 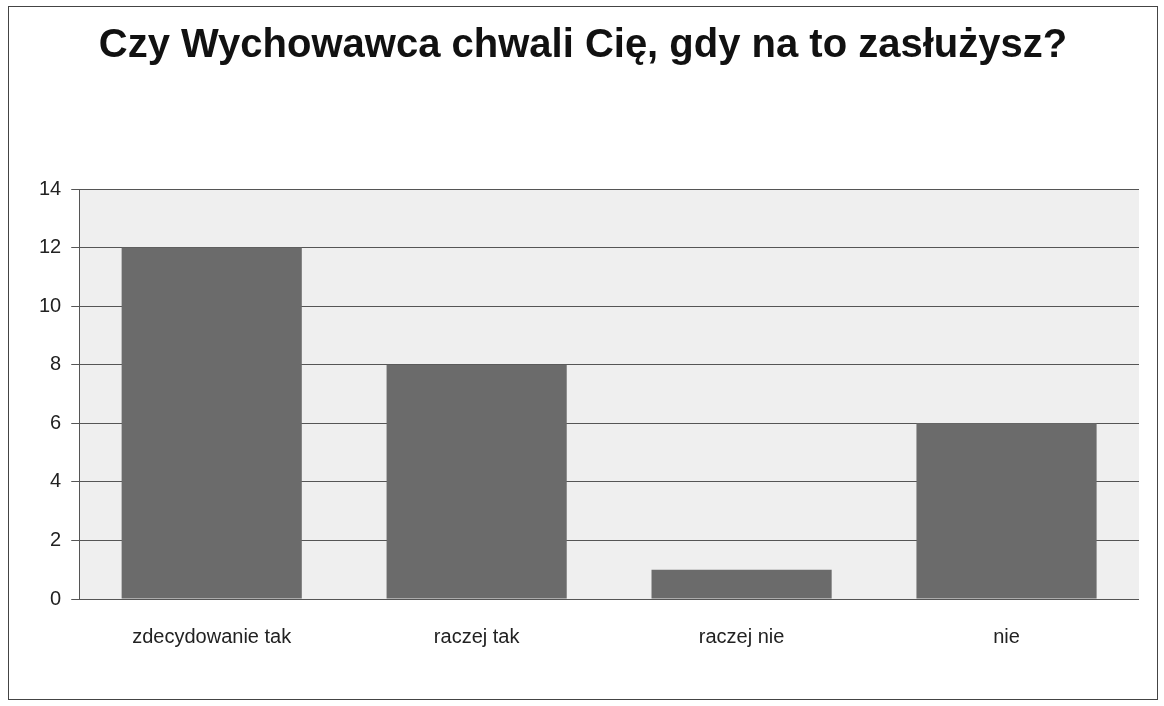 What do you see at coordinates (56, 421) in the screenshot?
I see `y-tick-label: 6` at bounding box center [56, 421].